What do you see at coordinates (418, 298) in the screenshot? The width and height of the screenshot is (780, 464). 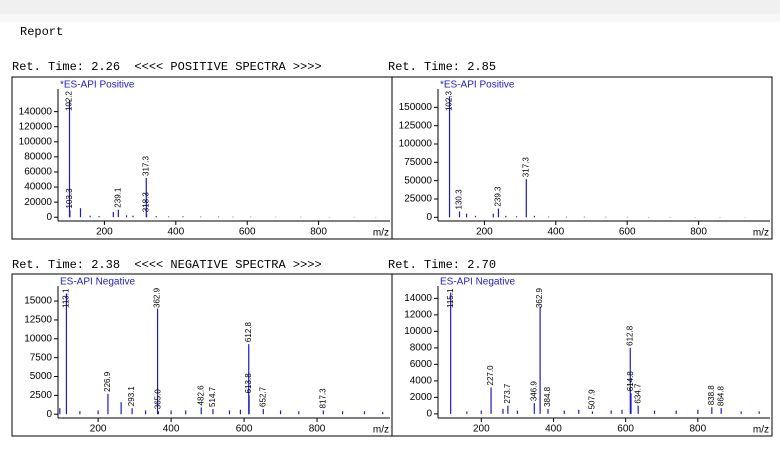 I see `y-tick-label: 14000` at bounding box center [418, 298].